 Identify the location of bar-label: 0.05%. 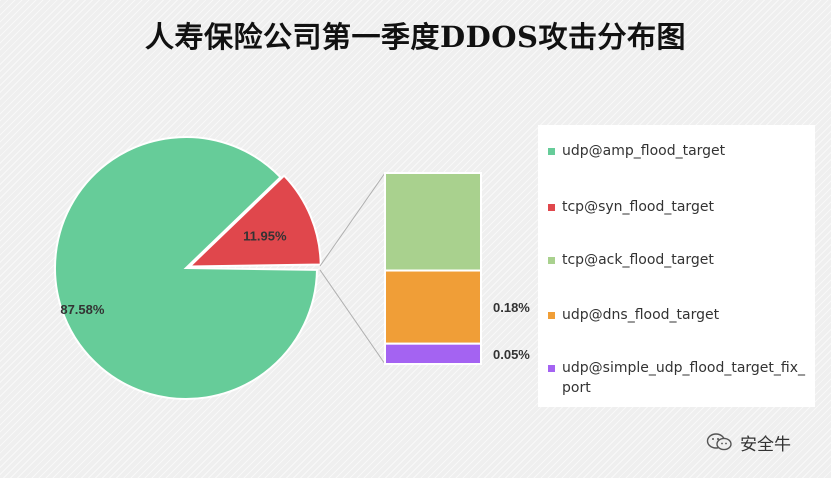
(511, 354).